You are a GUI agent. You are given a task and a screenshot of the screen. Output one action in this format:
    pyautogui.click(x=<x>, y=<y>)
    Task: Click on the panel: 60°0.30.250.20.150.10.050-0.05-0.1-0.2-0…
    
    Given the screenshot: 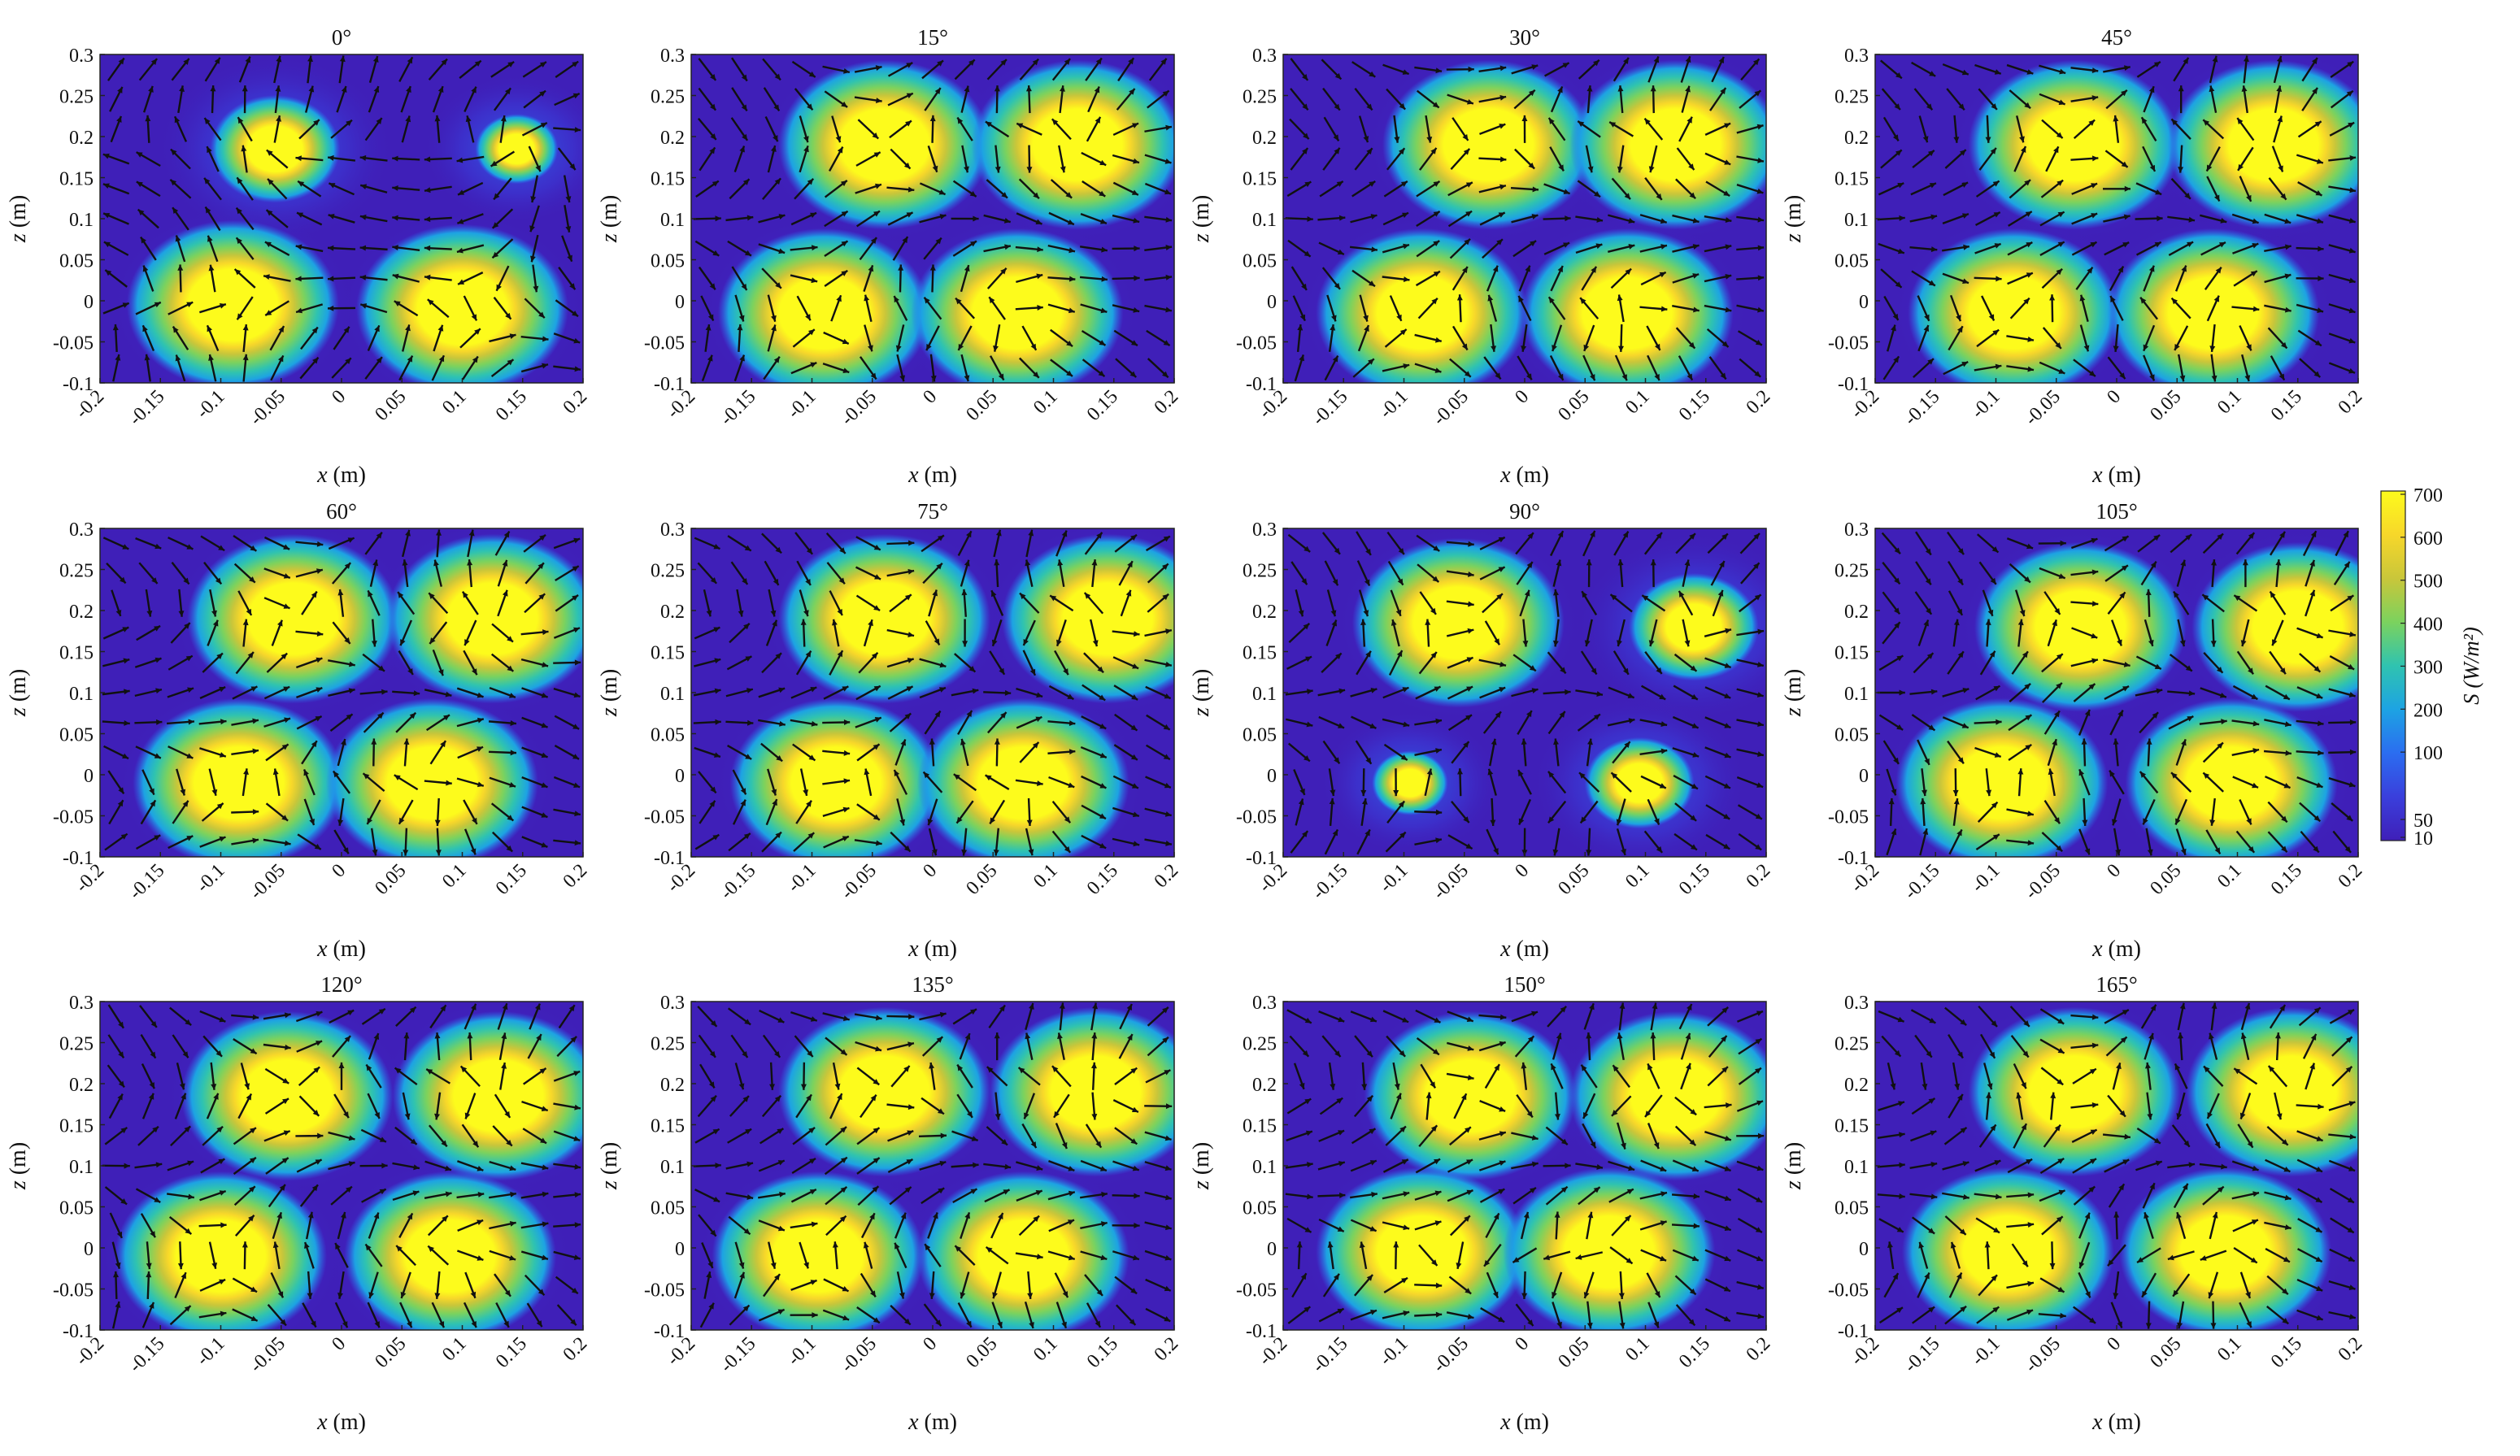 What is the action you would take?
    pyautogui.click(x=310, y=731)
    